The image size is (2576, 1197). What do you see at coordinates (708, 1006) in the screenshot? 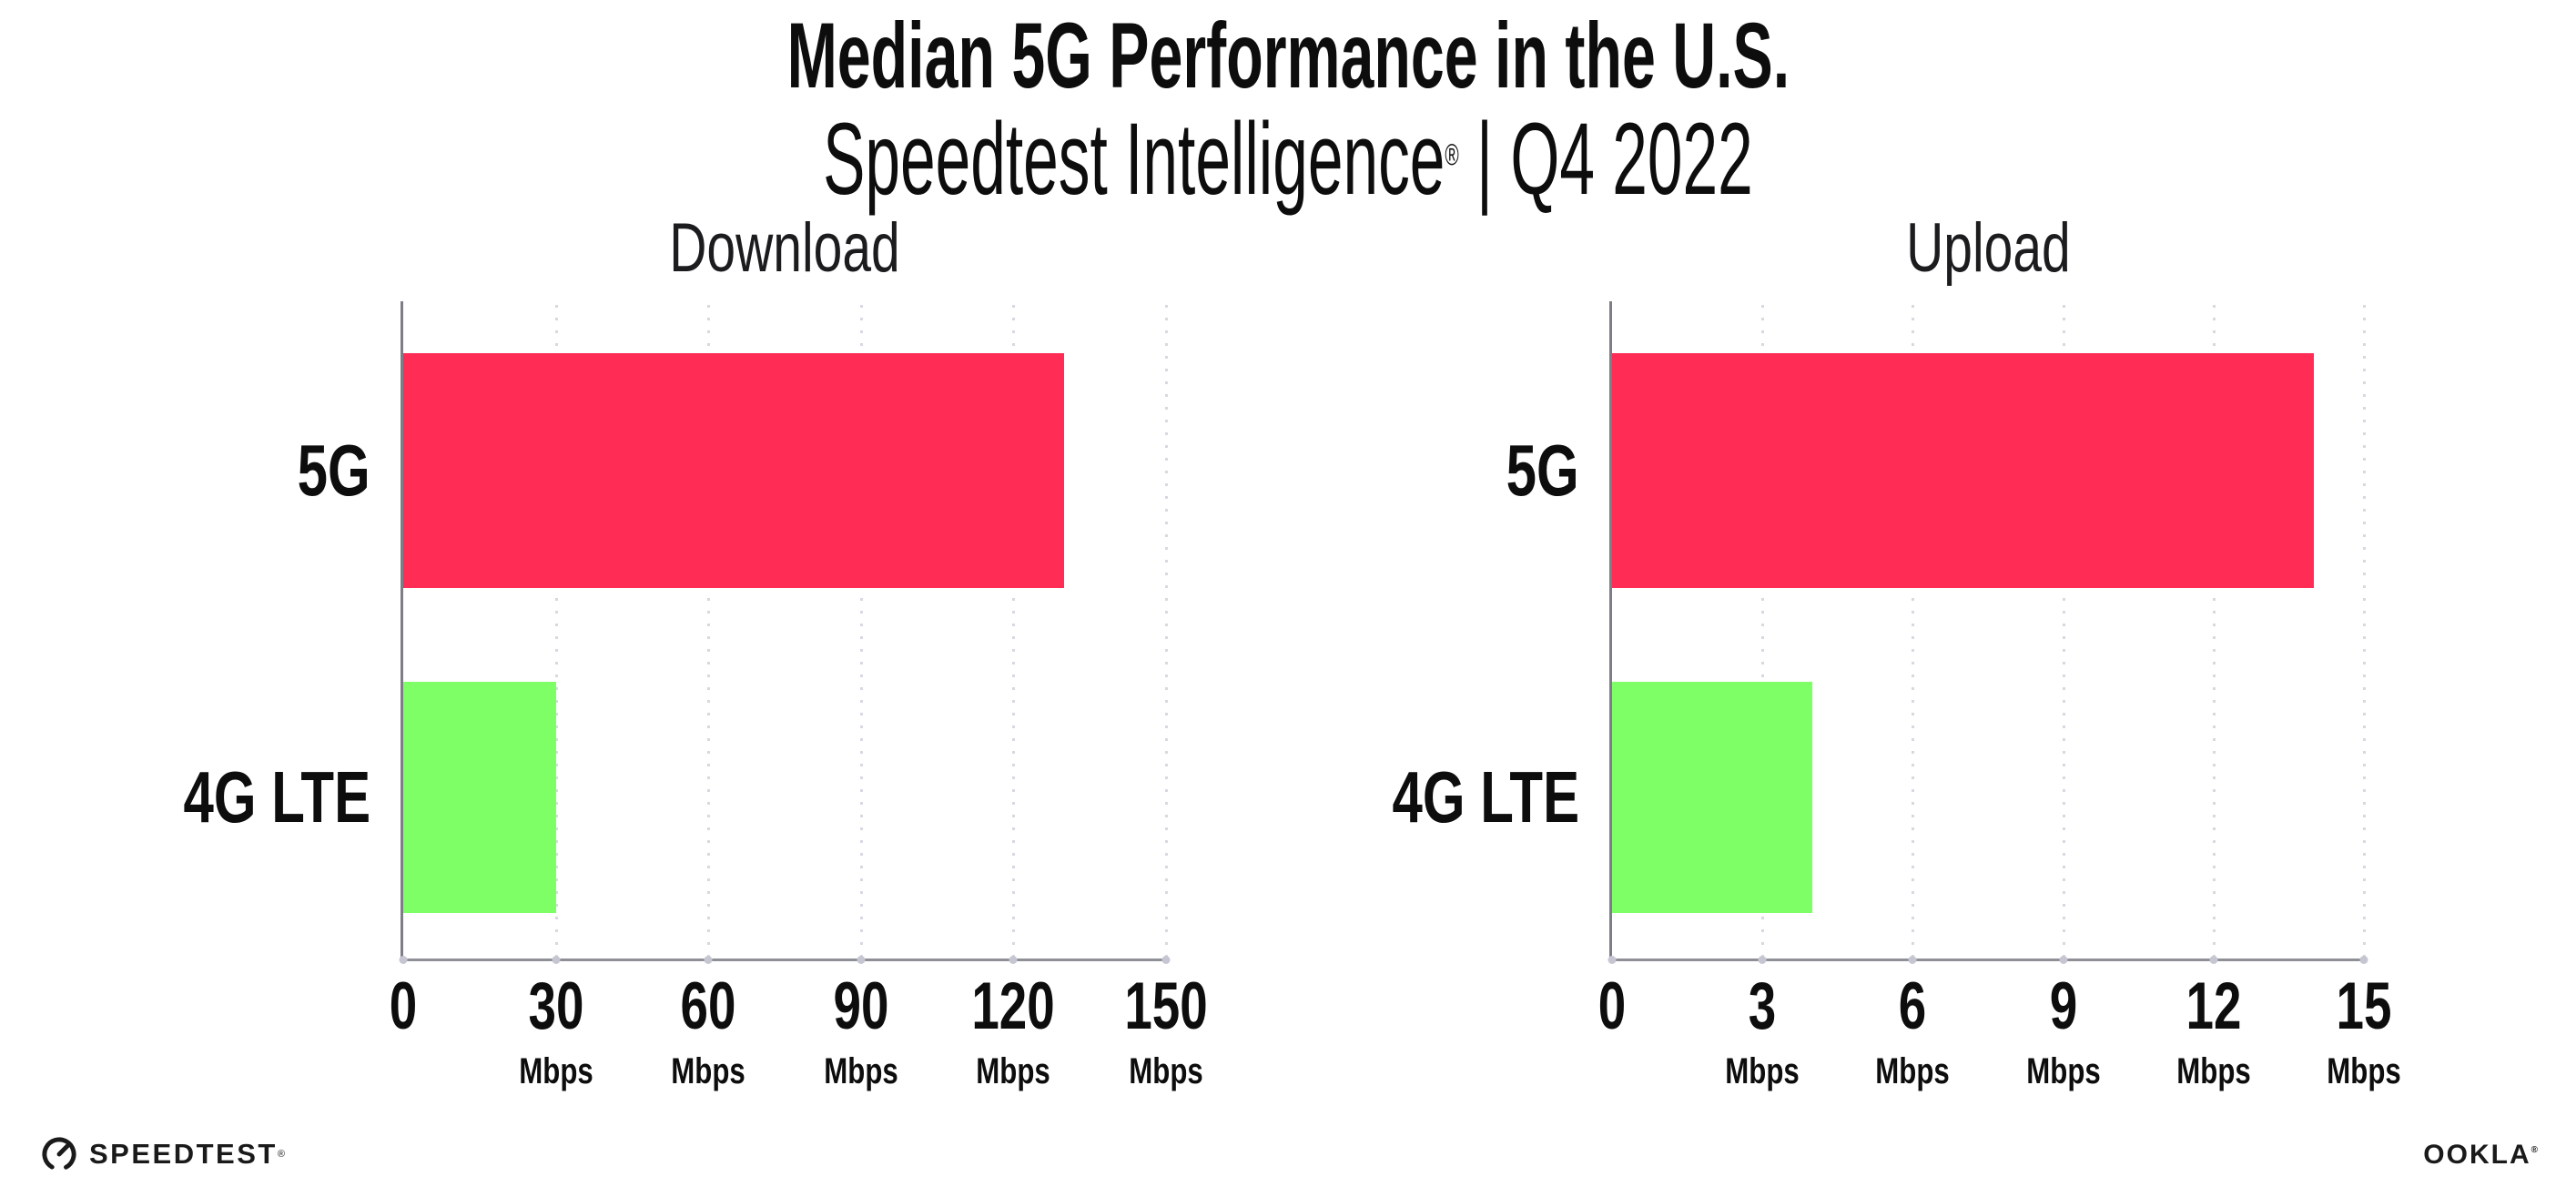
I see `x-tick-label: 60` at bounding box center [708, 1006].